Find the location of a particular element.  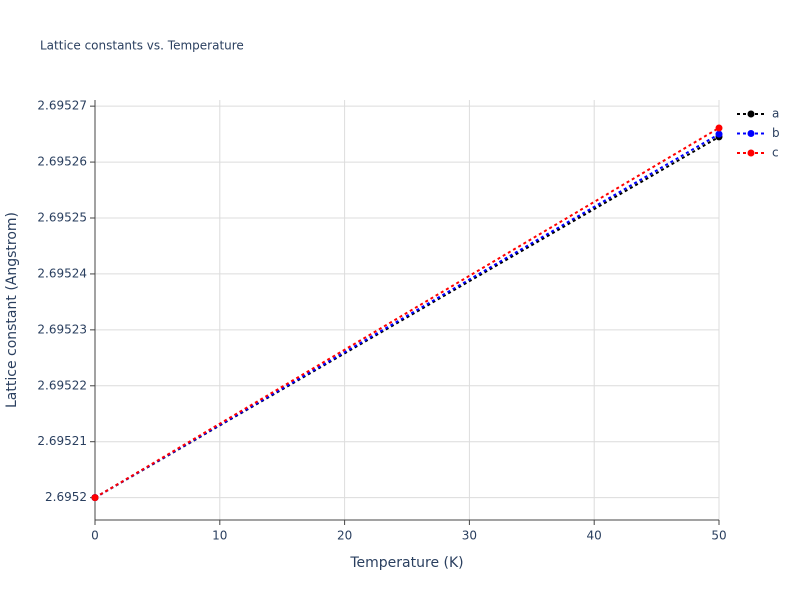

x-tick-label: 40 is located at coordinates (594, 536).